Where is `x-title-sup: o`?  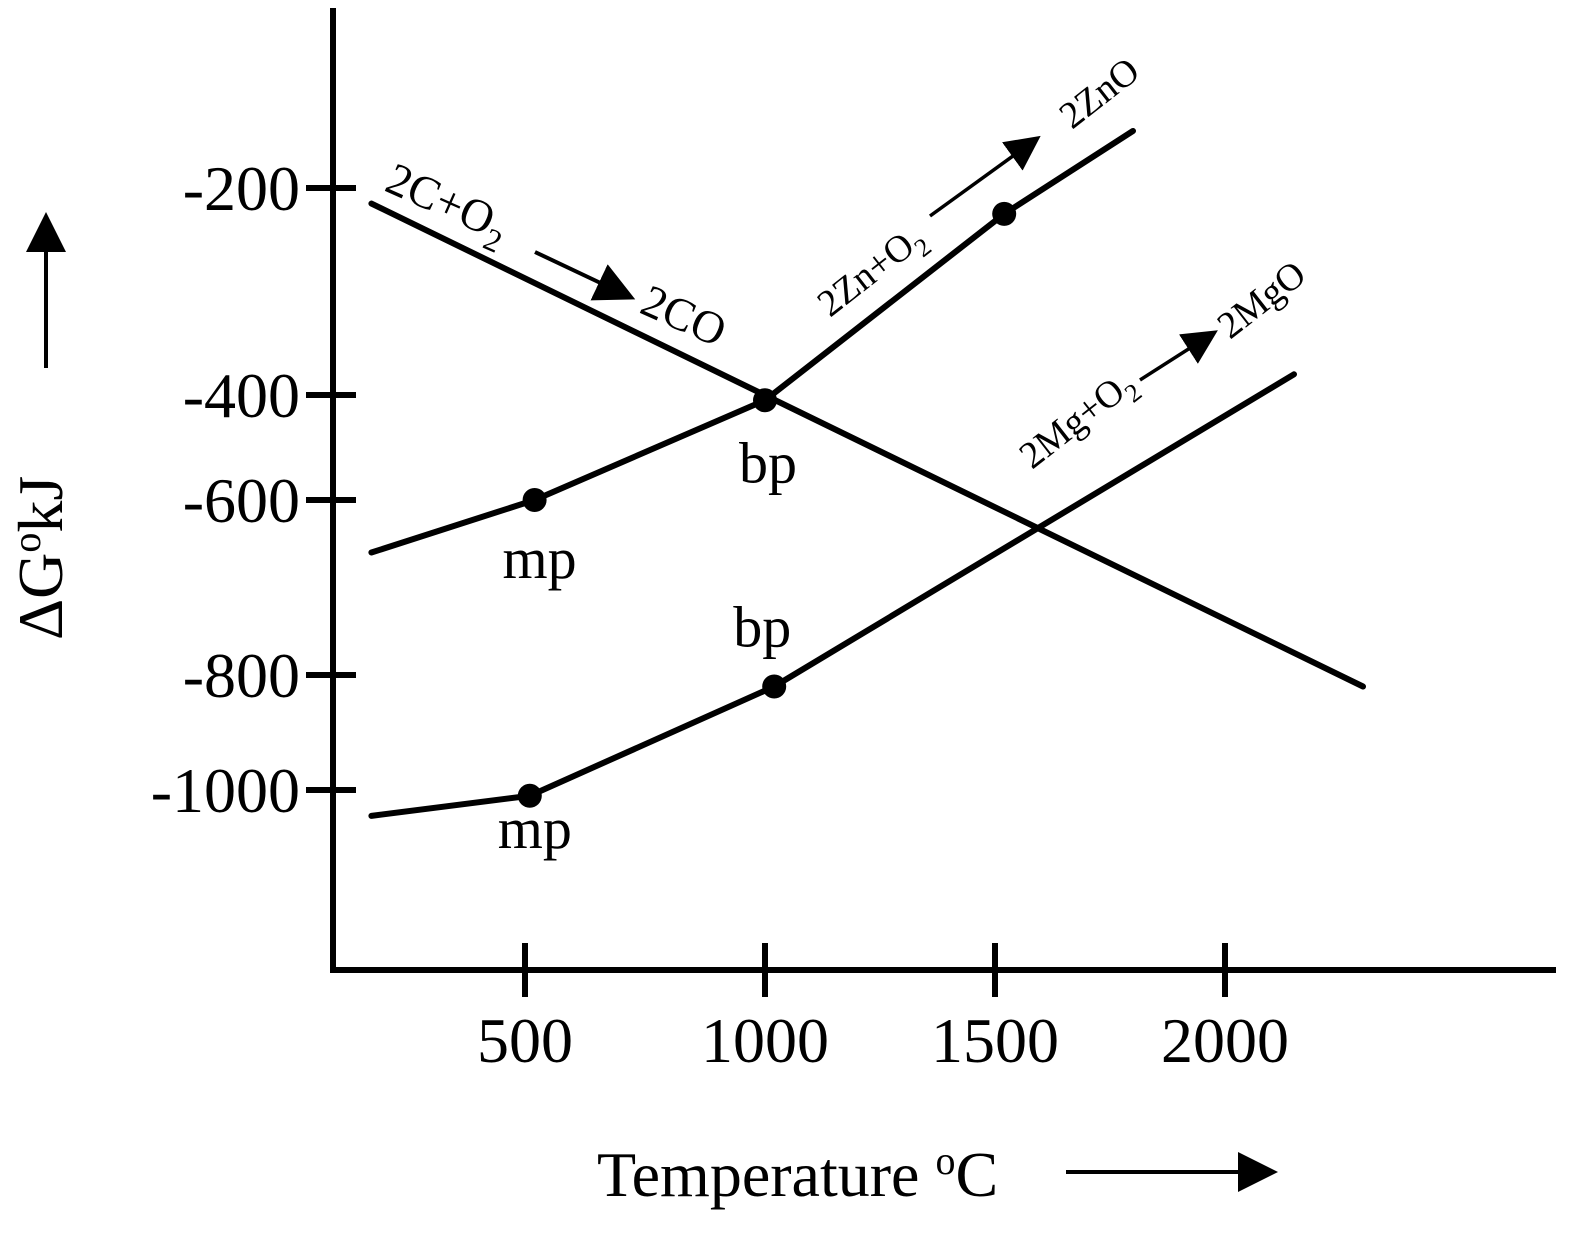
x-title-sup: o is located at coordinates (945, 1160).